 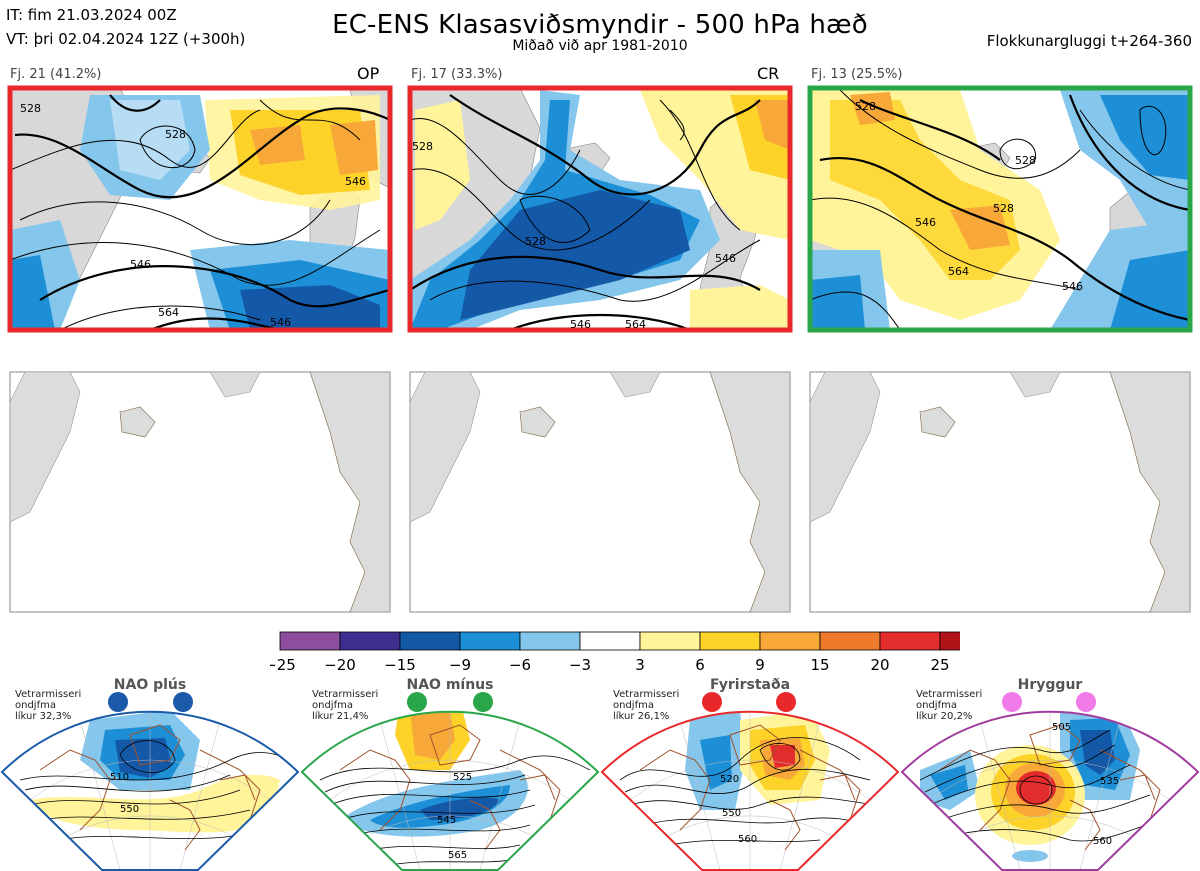 I want to click on regime-1-contour-label: 510, so click(x=119, y=777).